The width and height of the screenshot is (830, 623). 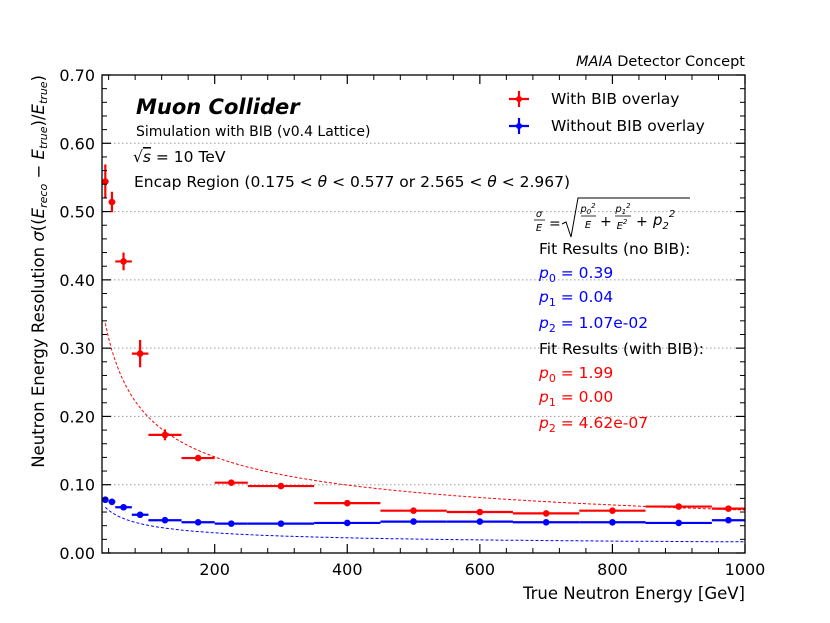 I want to click on legend-marker-with-bib, so click(x=519, y=99).